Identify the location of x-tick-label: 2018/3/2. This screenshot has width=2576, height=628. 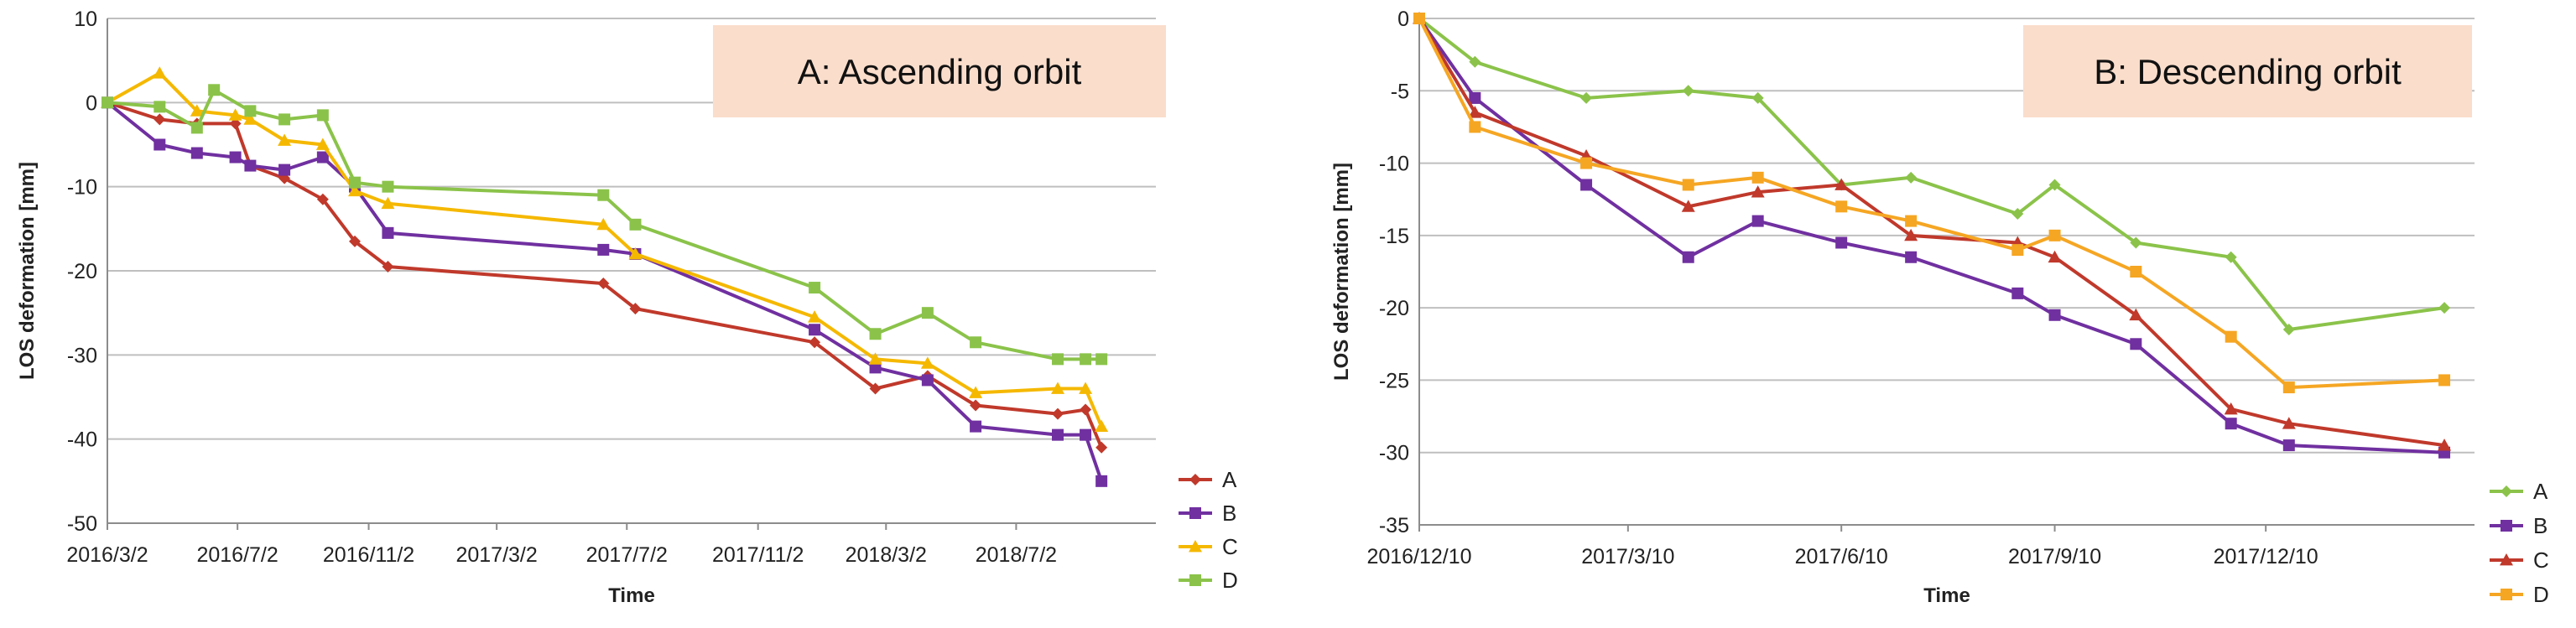
(886, 555).